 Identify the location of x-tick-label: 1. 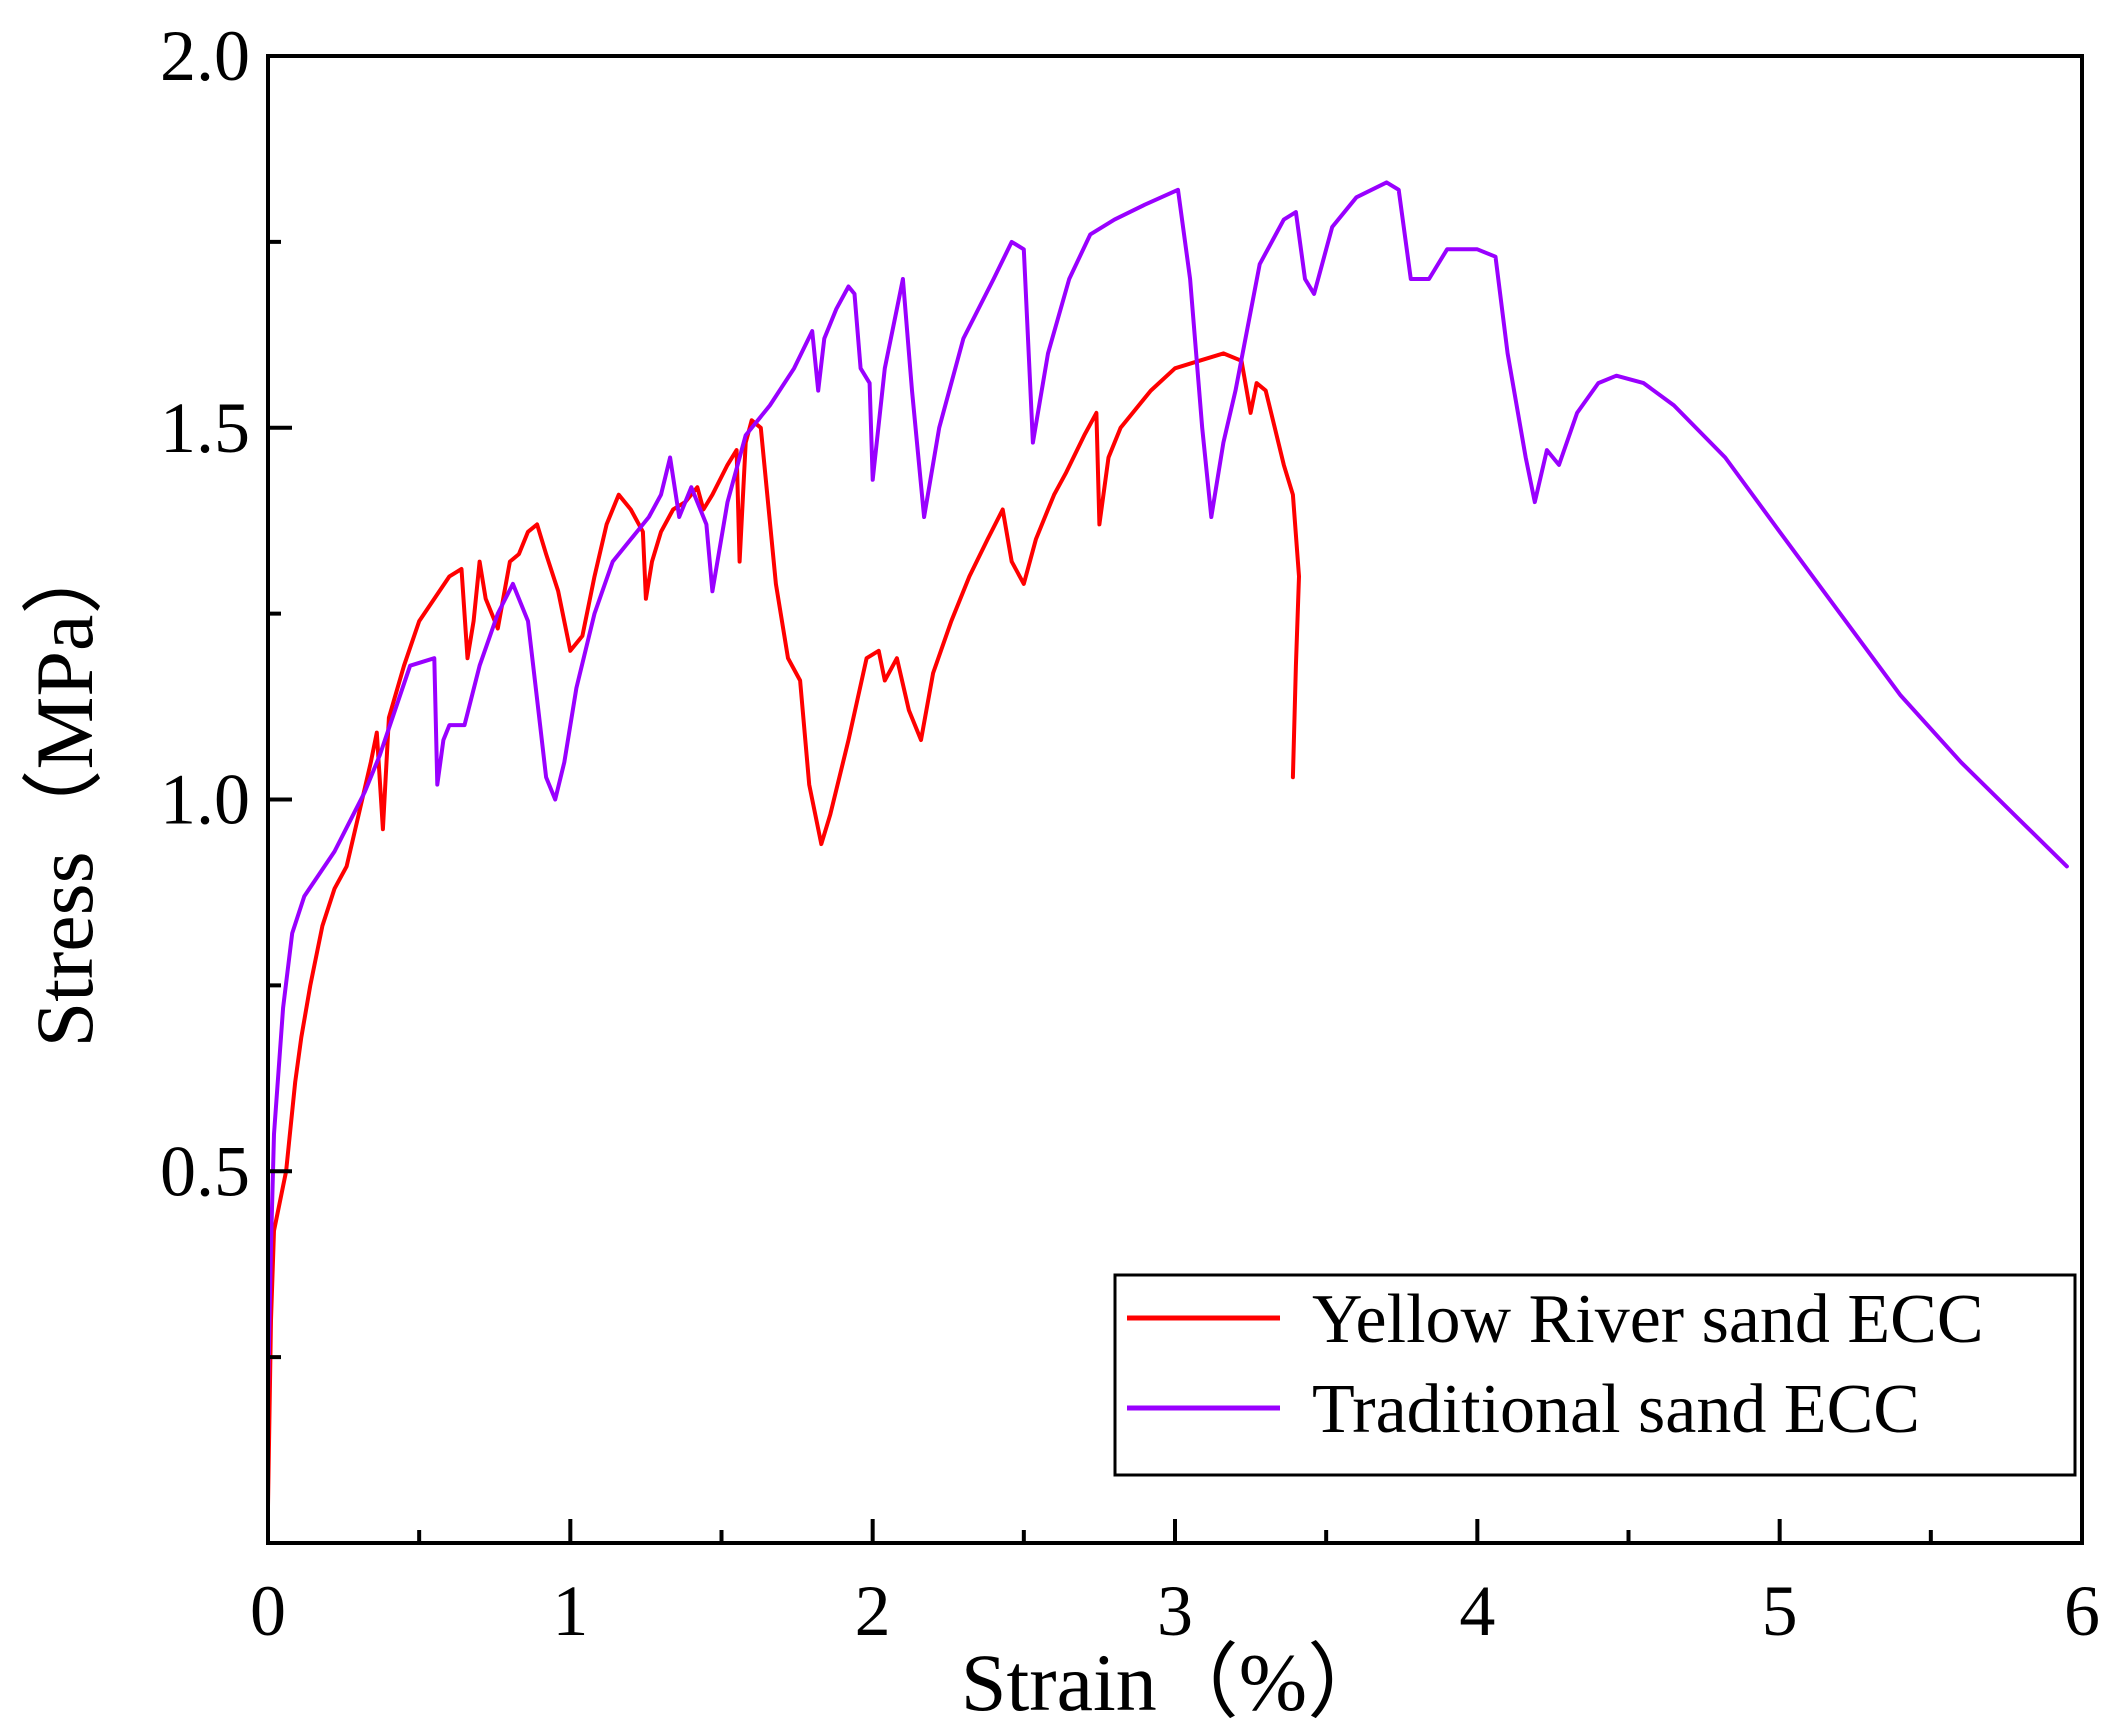
(570, 1611).